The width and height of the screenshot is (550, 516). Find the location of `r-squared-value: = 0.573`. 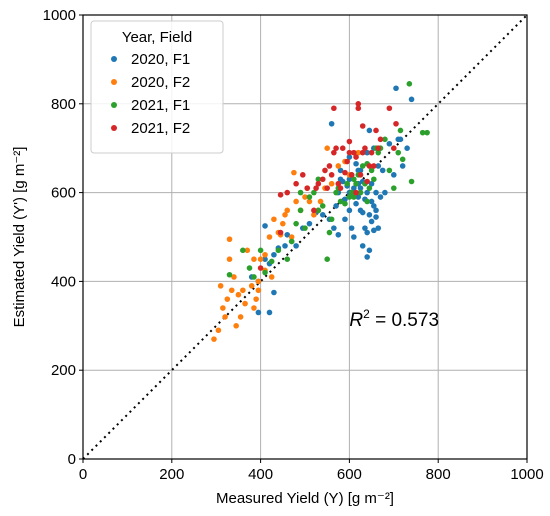

r-squared-value: = 0.573 is located at coordinates (404, 320).